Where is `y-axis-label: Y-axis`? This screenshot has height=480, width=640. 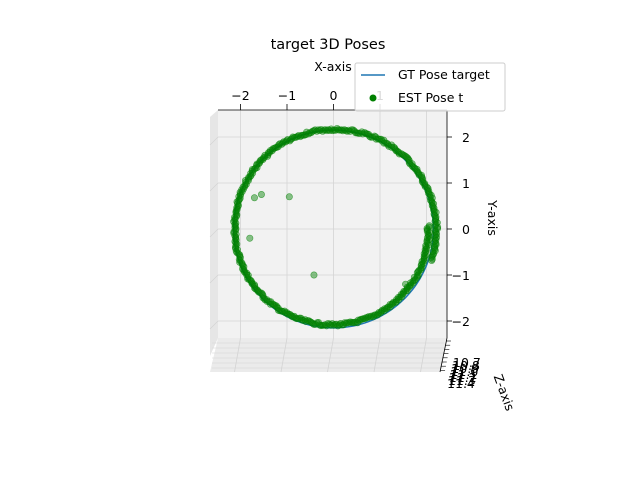 y-axis-label: Y-axis is located at coordinates (492, 217).